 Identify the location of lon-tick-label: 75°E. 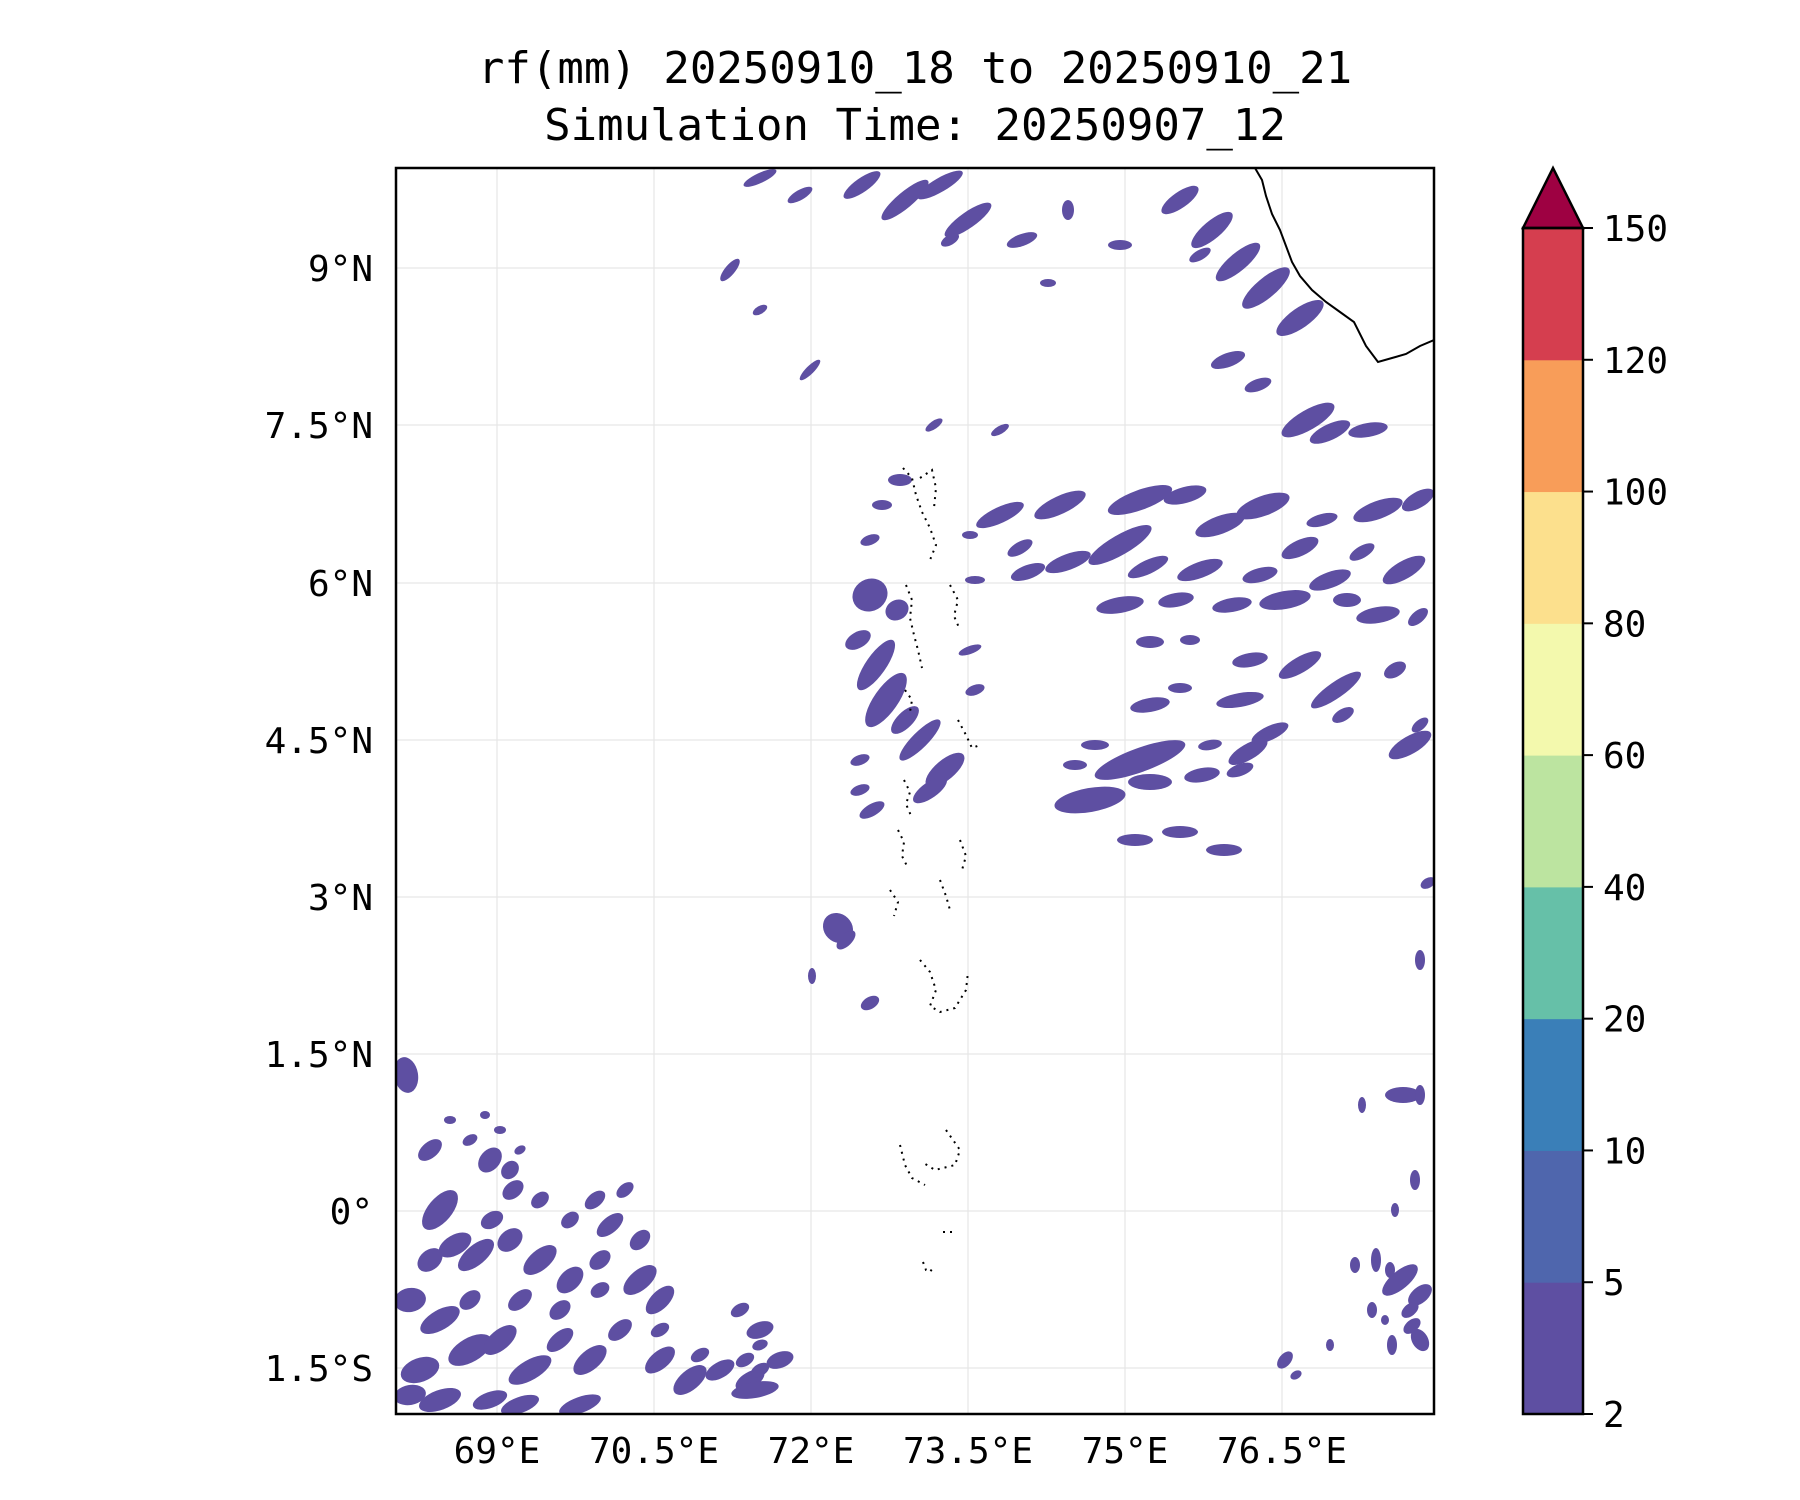
(1125, 1451).